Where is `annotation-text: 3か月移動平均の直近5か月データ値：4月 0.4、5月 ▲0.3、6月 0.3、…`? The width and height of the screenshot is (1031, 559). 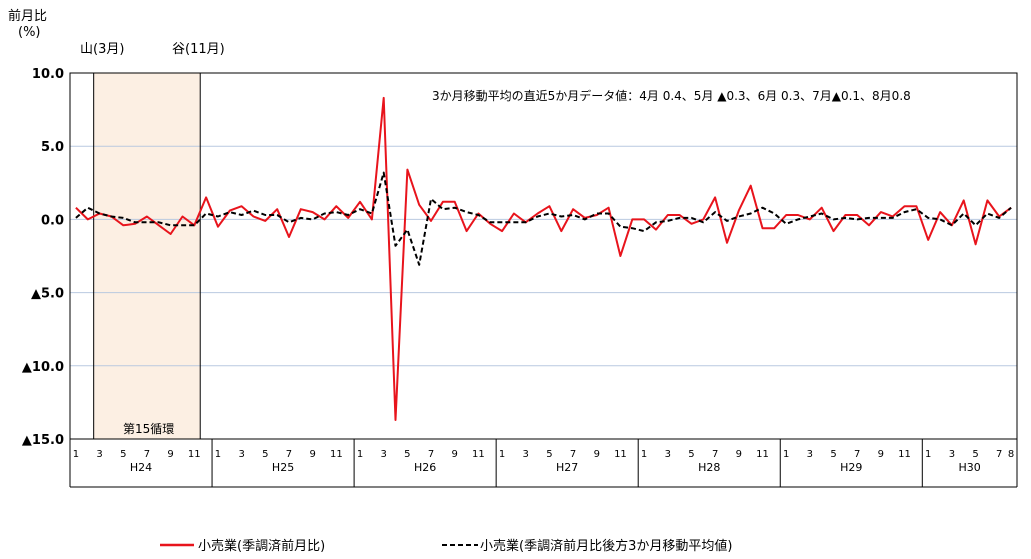
annotation-text: 3か月移動平均の直近5か月データ値：4月 0.4、5月 ▲0.3、6月 0.3、… is located at coordinates (671, 95).